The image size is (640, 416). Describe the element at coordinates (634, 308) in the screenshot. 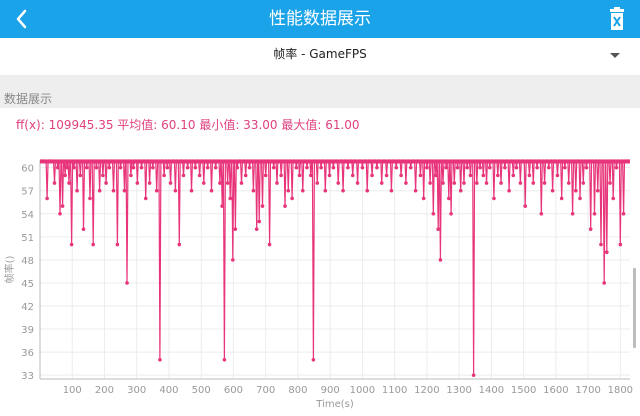

I see `scrollbar-thumb` at that location.